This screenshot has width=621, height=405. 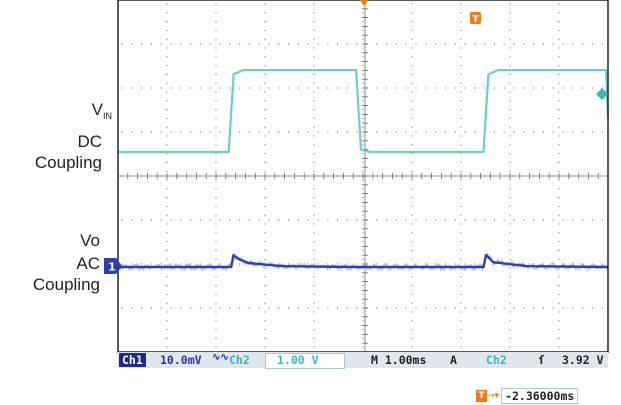 What do you see at coordinates (220, 357) in the screenshot?
I see `ch1-bw-symbol: ∿∿` at bounding box center [220, 357].